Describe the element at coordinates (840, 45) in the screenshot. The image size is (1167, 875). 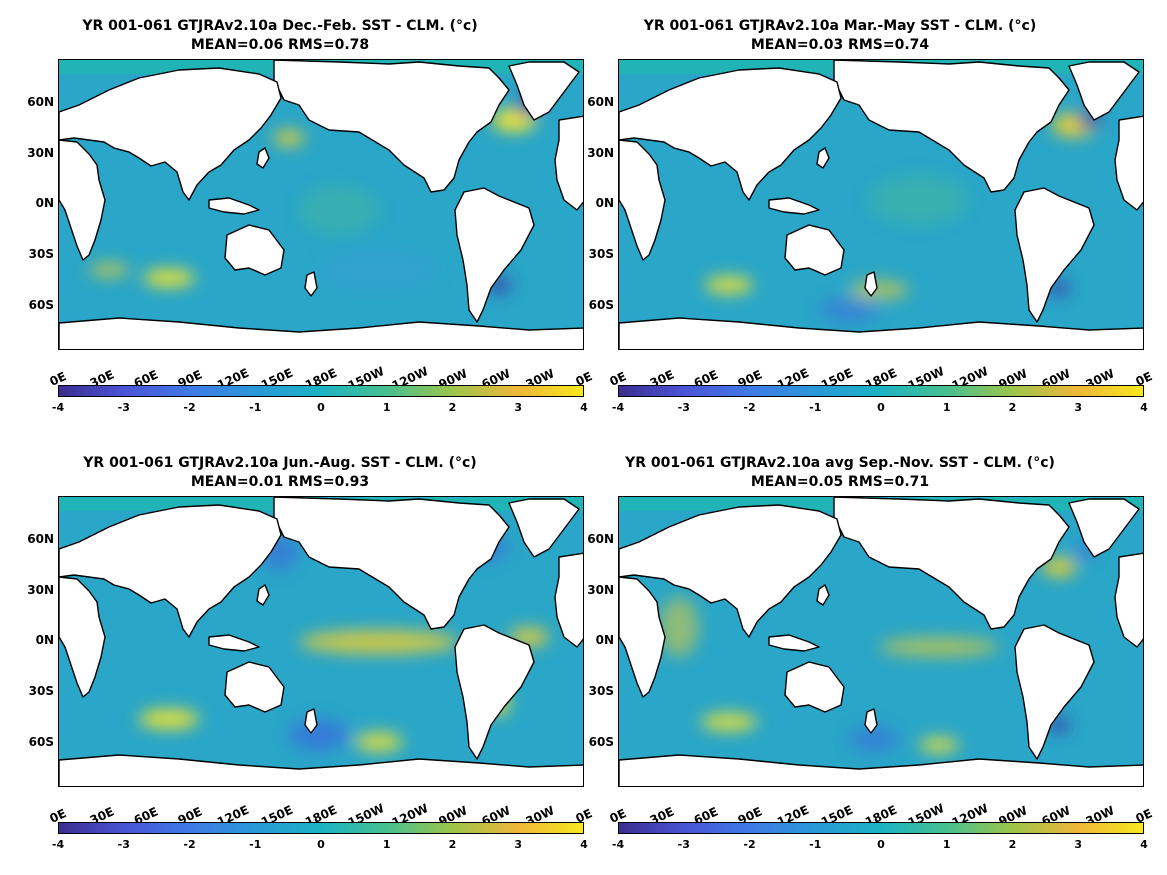
I see `panel-stats: MEAN=0.03 RMS=0.74` at that location.